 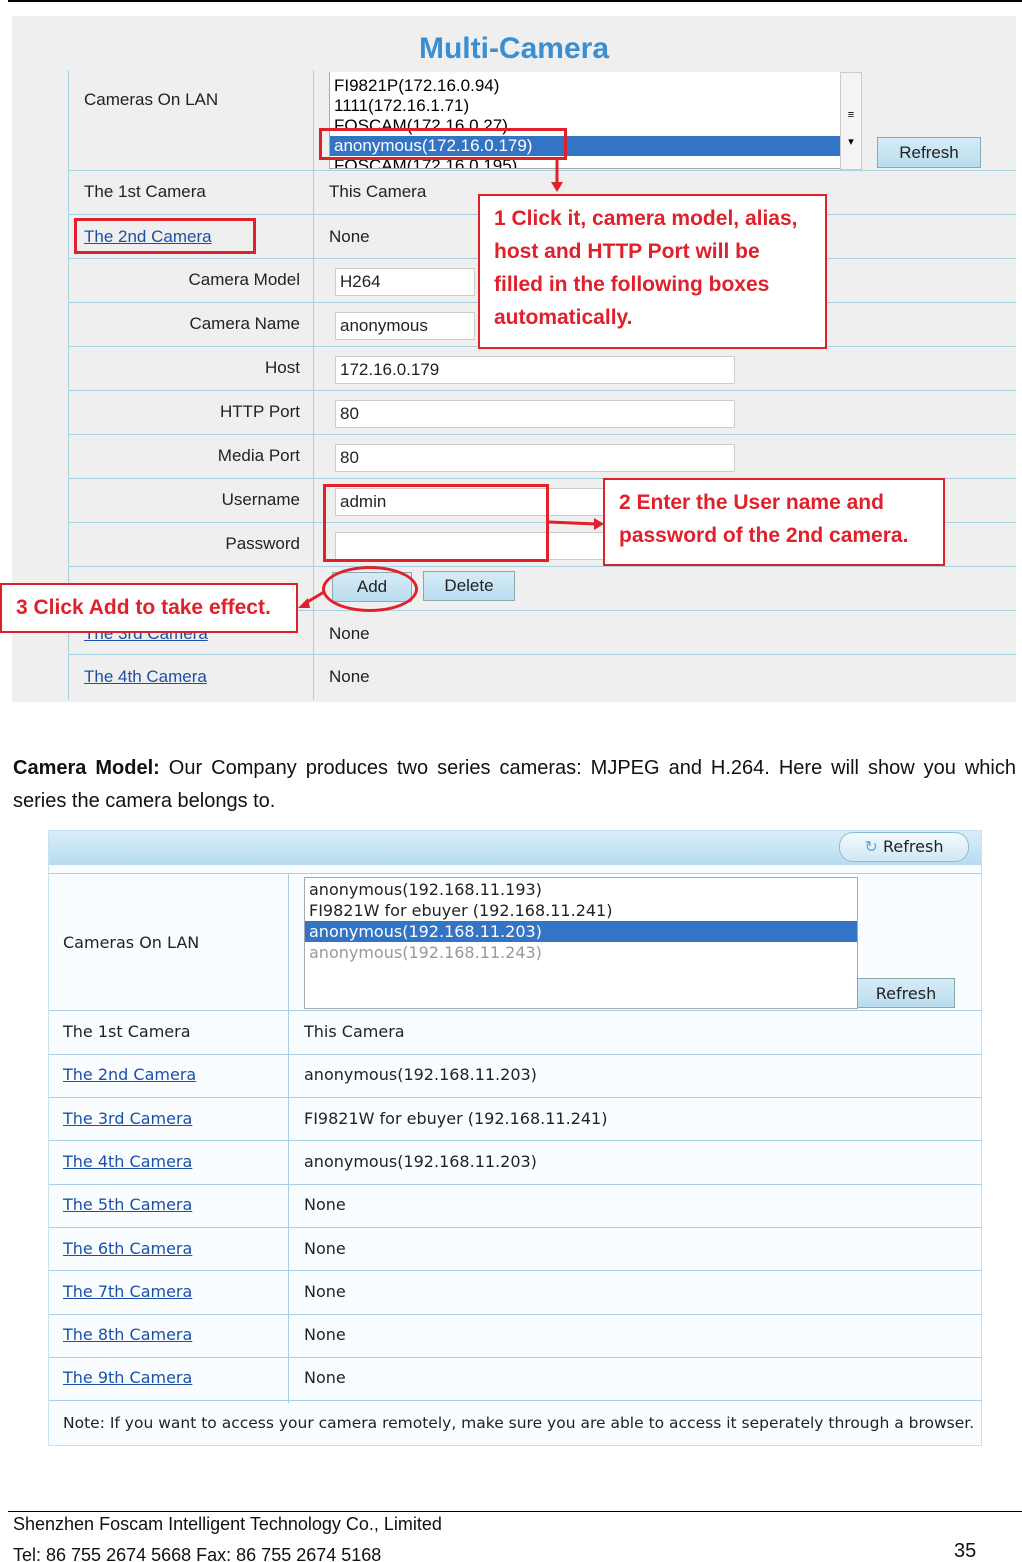 I want to click on field-label: HTTP Port, so click(x=260, y=411).